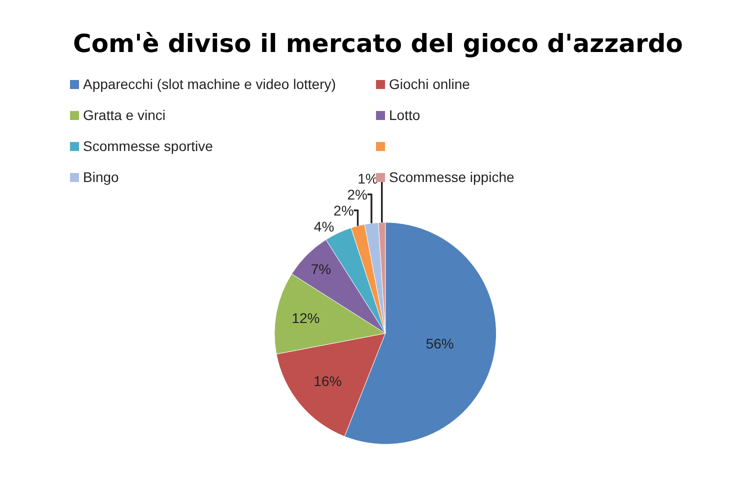 The width and height of the screenshot is (756, 492). What do you see at coordinates (148, 146) in the screenshot?
I see `legend-label: Scommesse sportive` at bounding box center [148, 146].